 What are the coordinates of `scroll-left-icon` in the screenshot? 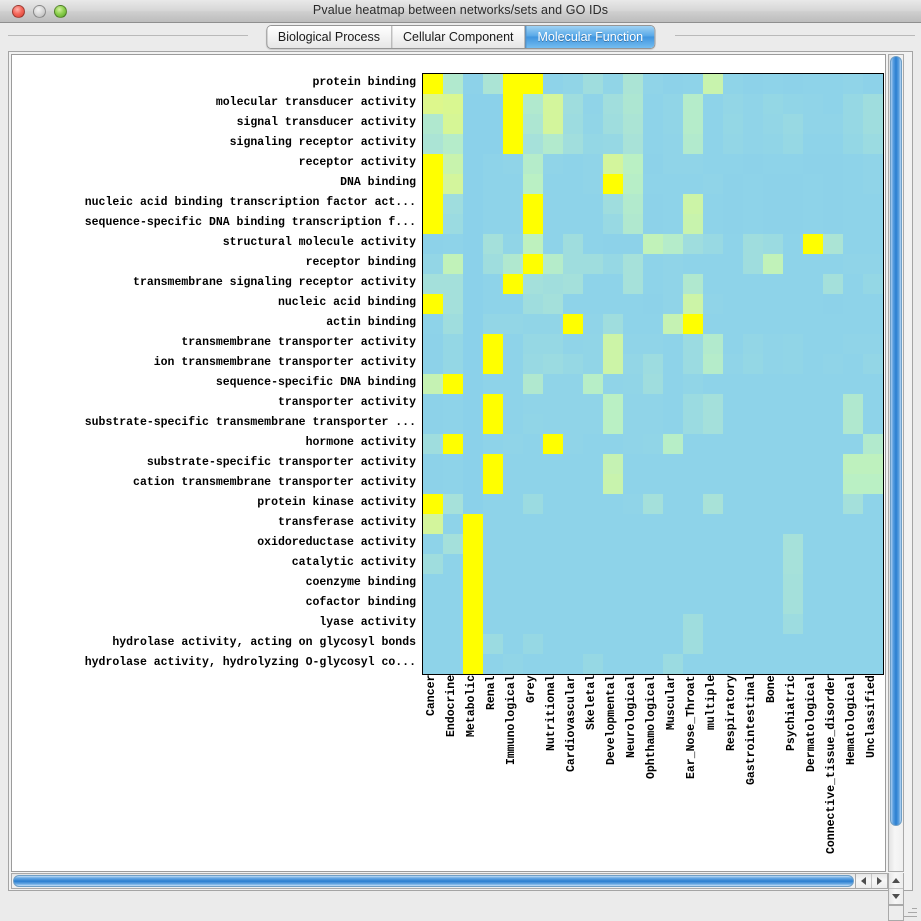 It's located at (863, 881).